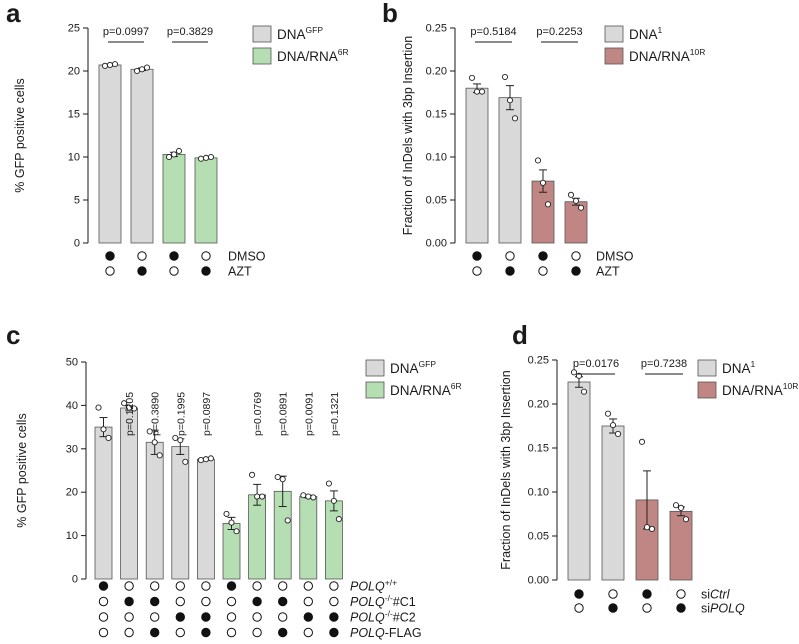 This screenshot has width=799, height=644. Describe the element at coordinates (77, 244) in the screenshot. I see `y-tick-label: 0` at that location.